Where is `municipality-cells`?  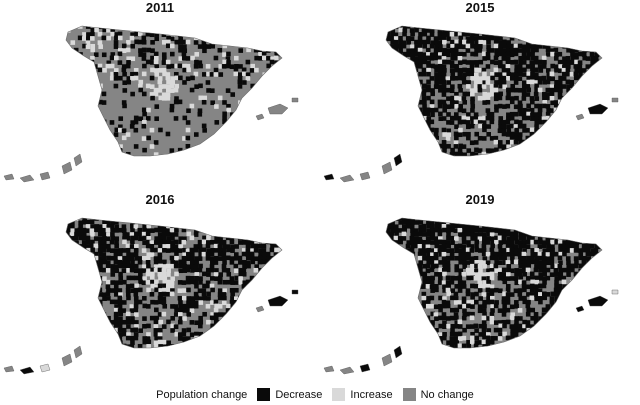 municipality-cells is located at coordinates (494, 91).